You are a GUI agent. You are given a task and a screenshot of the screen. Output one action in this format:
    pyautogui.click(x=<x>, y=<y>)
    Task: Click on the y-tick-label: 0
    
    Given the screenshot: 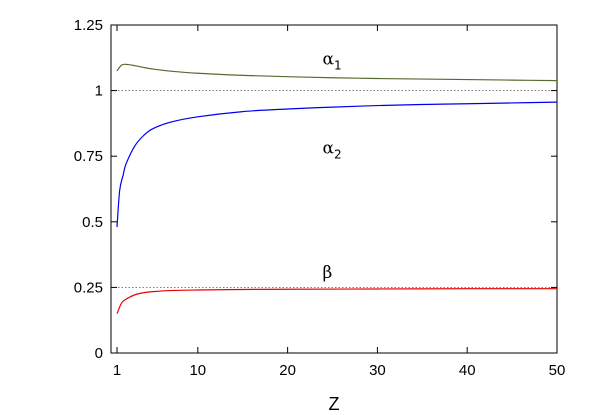 What is the action you would take?
    pyautogui.click(x=99, y=353)
    